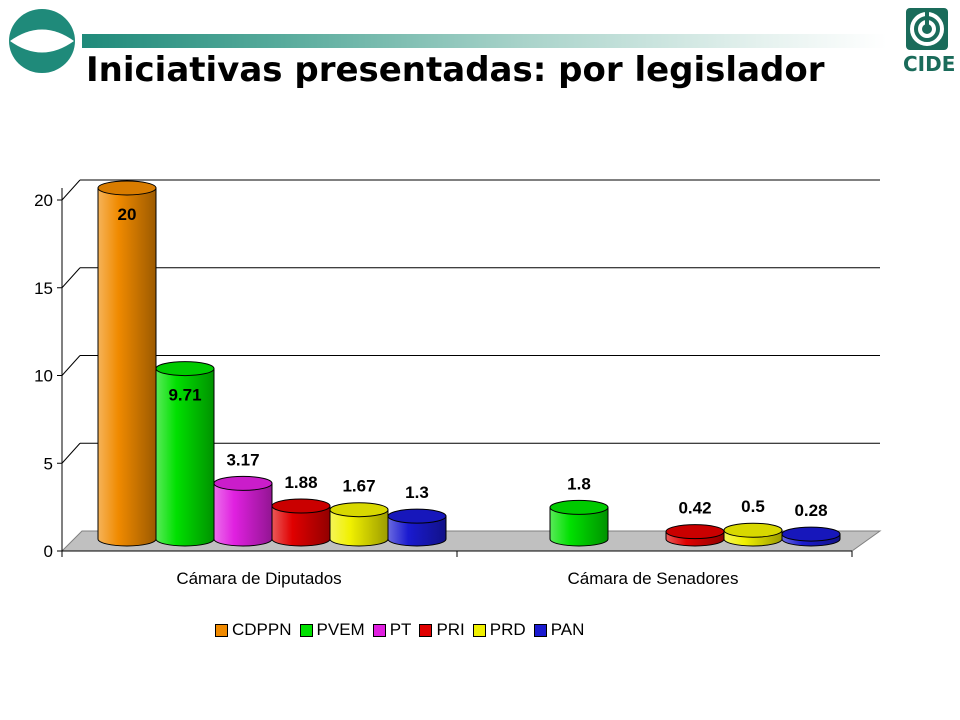 Image resolution: width=960 pixels, height=720 pixels. Describe the element at coordinates (43, 376) in the screenshot. I see `y-tick-label: 10` at that location.